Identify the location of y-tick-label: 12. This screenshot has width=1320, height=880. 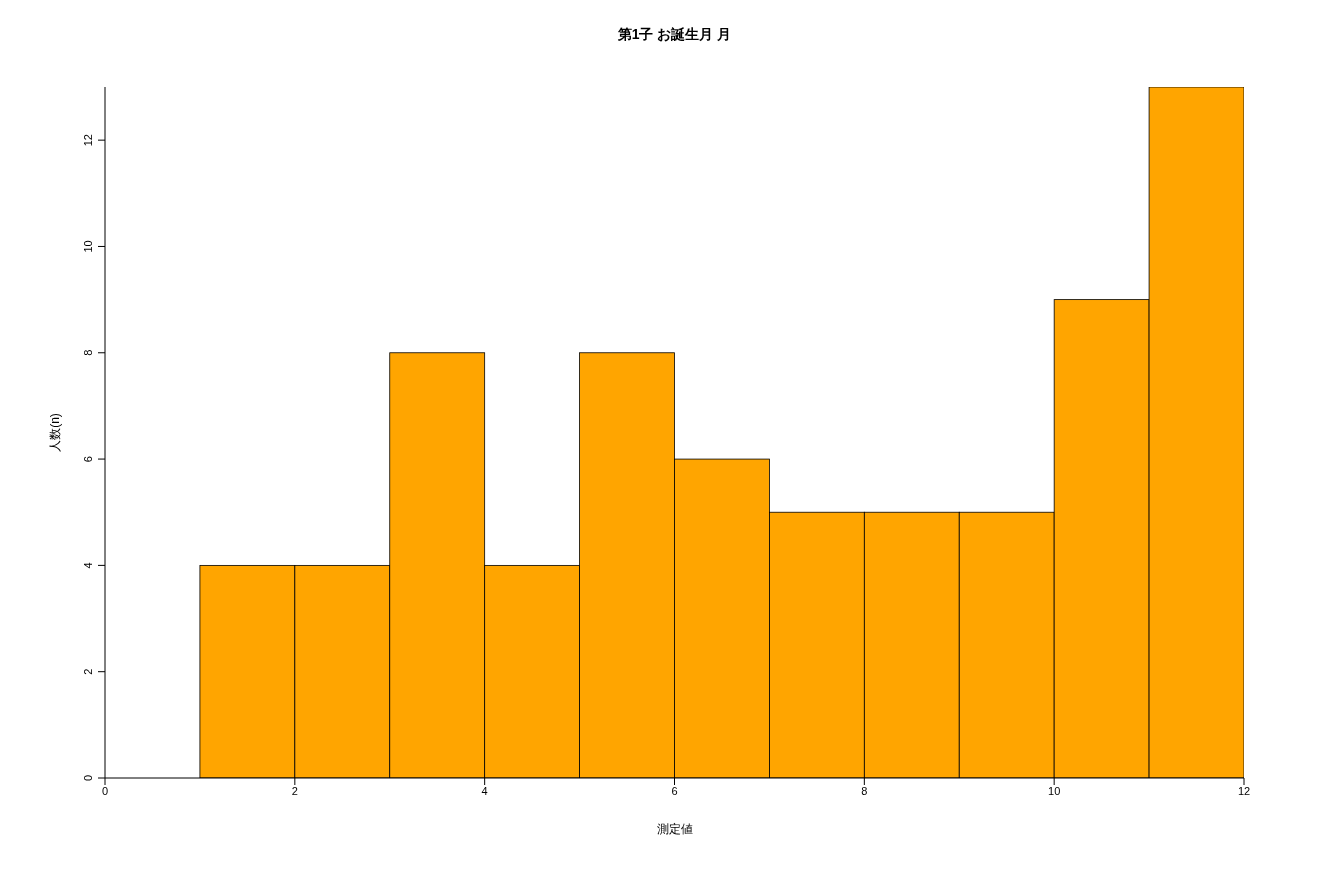
(88, 140).